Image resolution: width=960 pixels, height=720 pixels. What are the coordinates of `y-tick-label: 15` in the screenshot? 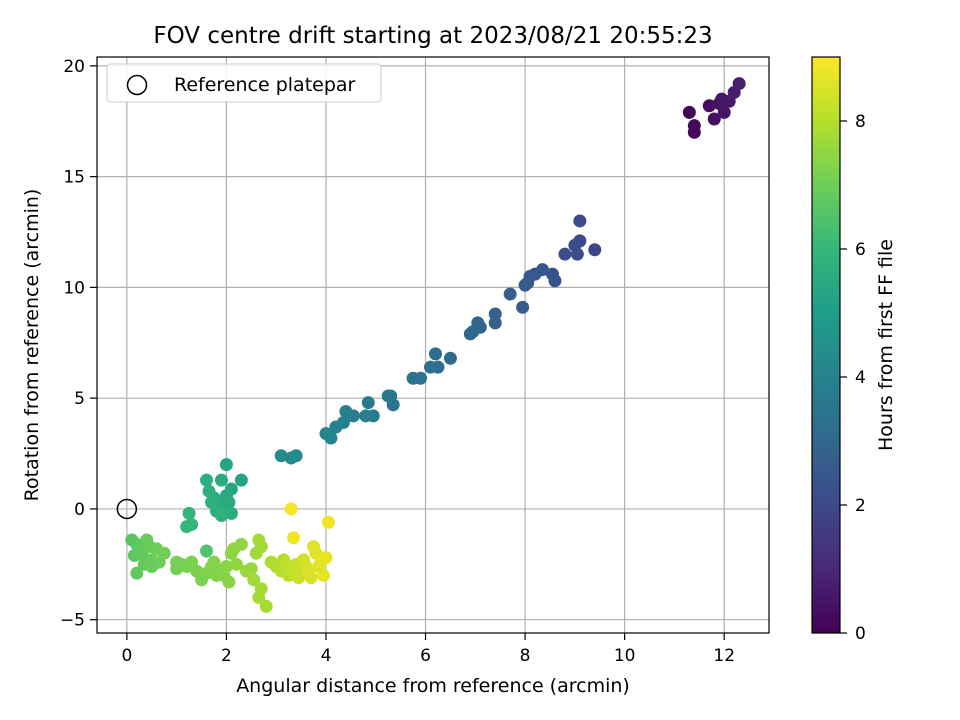 It's located at (74, 178).